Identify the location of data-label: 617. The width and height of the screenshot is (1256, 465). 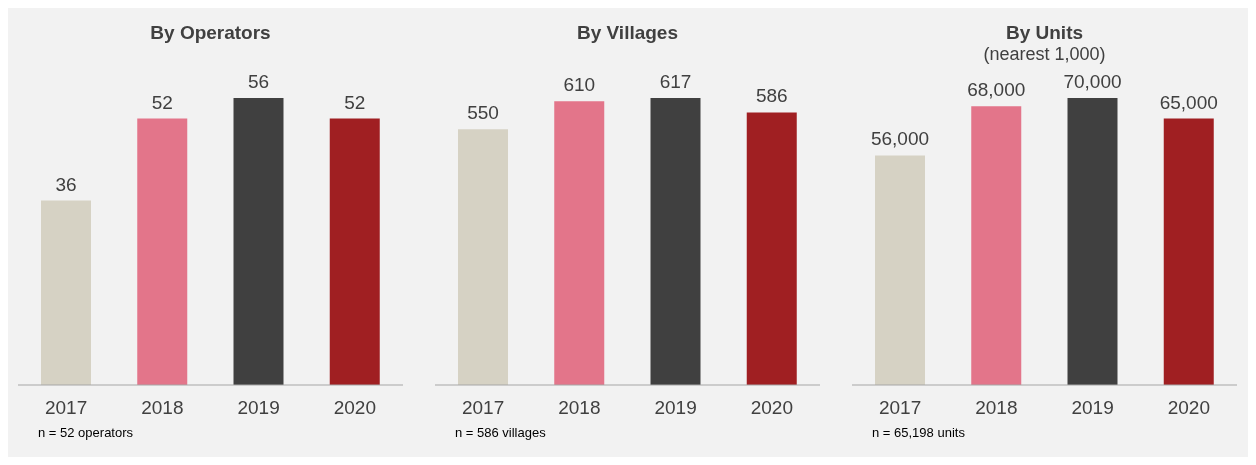
(675, 81).